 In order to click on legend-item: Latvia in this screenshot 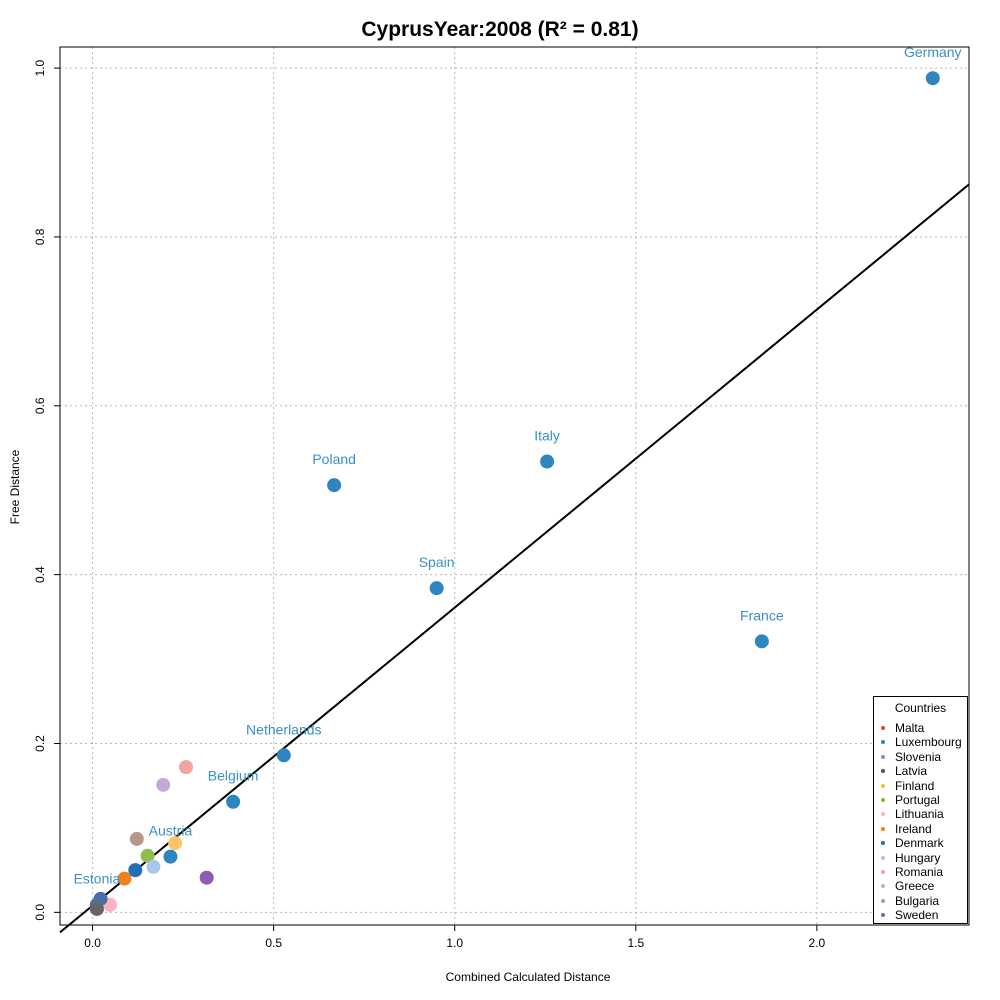, I will do `click(920, 771)`.